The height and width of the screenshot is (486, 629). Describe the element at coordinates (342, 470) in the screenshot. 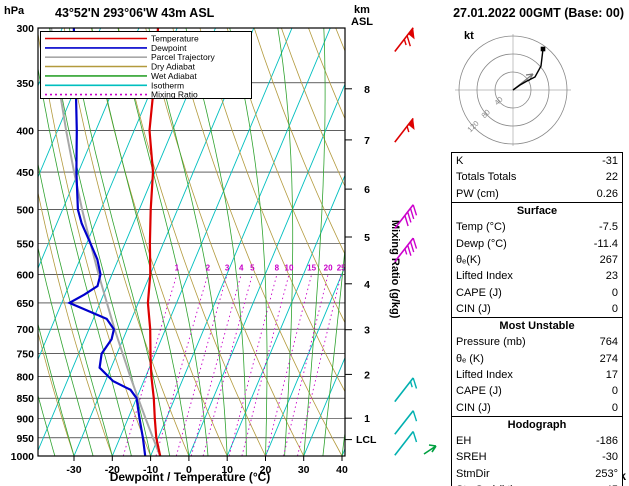

I see `svg-text: 40` at that location.